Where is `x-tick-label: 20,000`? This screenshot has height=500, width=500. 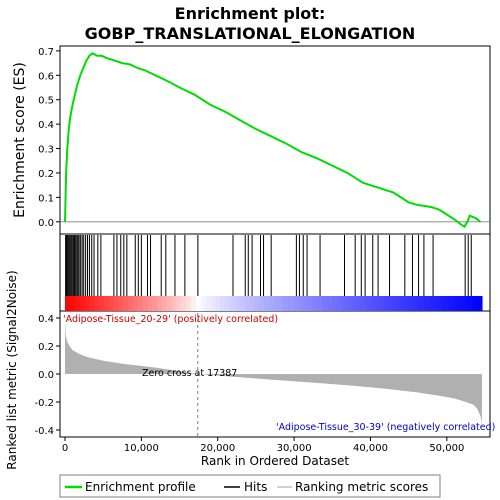
x-tick-label: 20,000 is located at coordinates (217, 448).